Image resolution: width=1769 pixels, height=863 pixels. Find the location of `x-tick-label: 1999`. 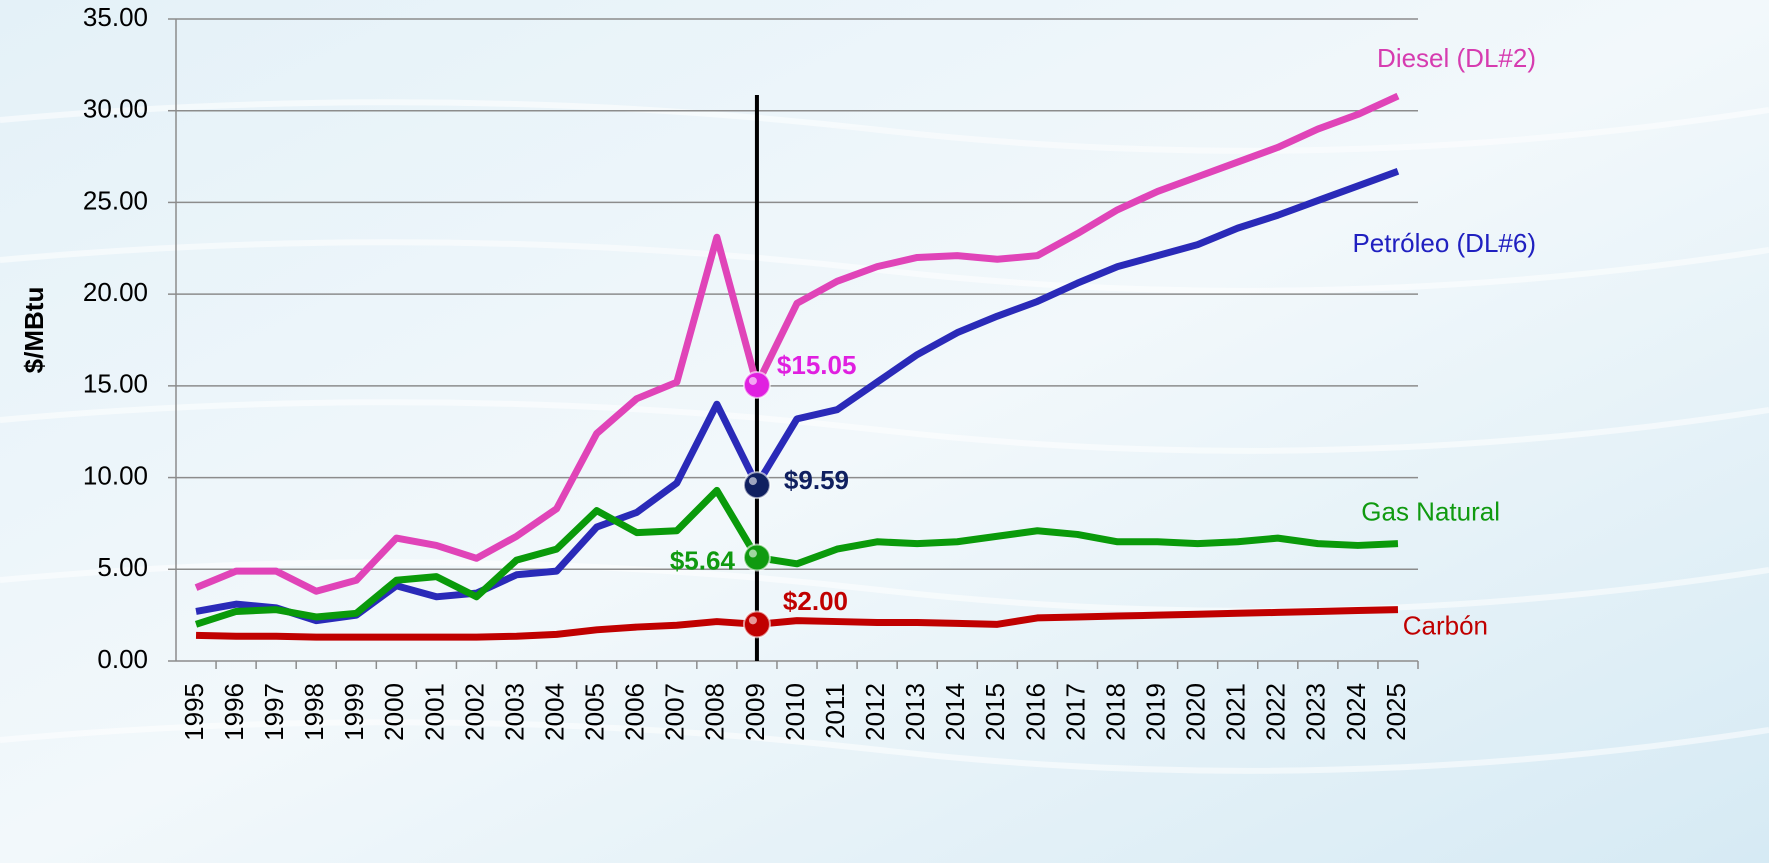

x-tick-label: 1999 is located at coordinates (354, 712).